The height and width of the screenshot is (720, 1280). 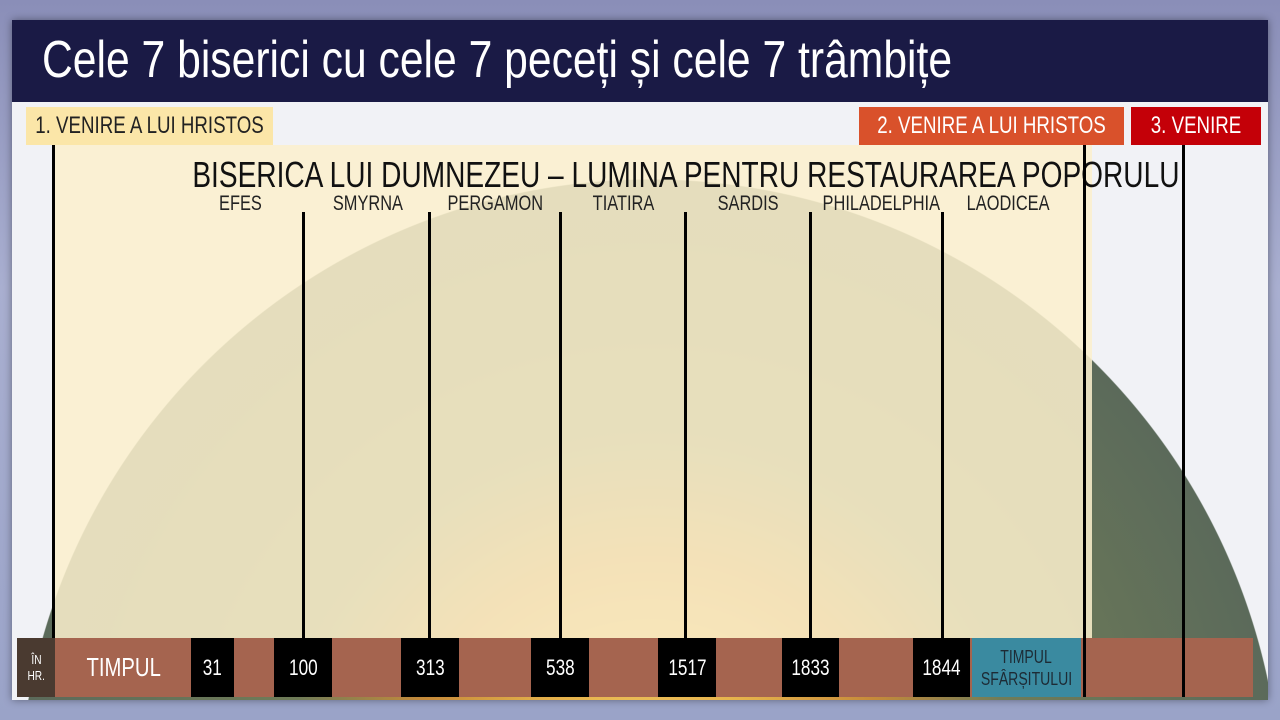 What do you see at coordinates (623, 203) in the screenshot?
I see `church-tiatira: TIATIRA` at bounding box center [623, 203].